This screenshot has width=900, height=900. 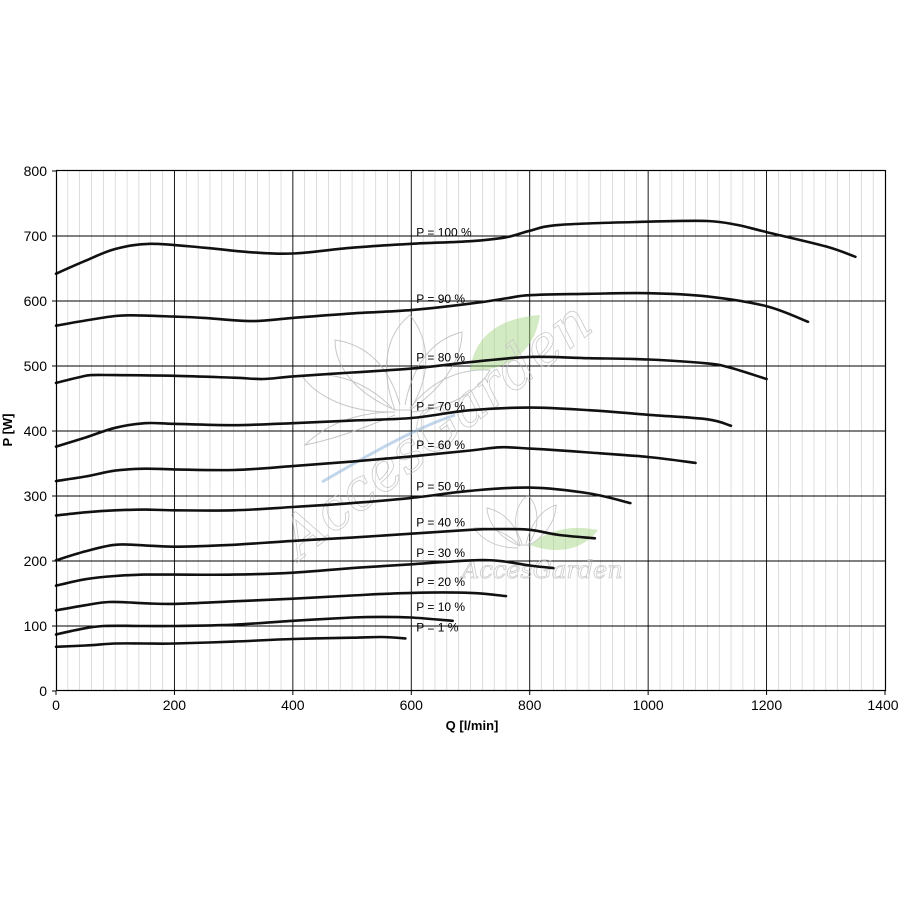 What do you see at coordinates (36, 236) in the screenshot?
I see `y-tick-label: 700` at bounding box center [36, 236].